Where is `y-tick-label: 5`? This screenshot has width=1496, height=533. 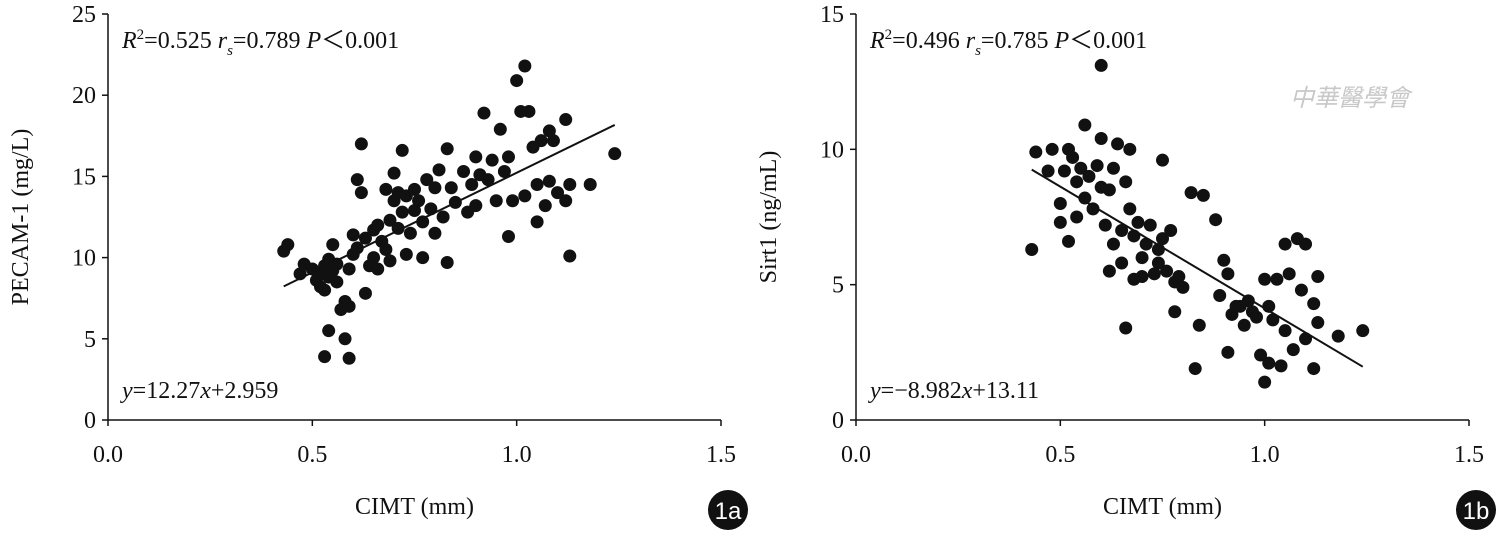
y-tick-label: 5 is located at coordinates (90, 340).